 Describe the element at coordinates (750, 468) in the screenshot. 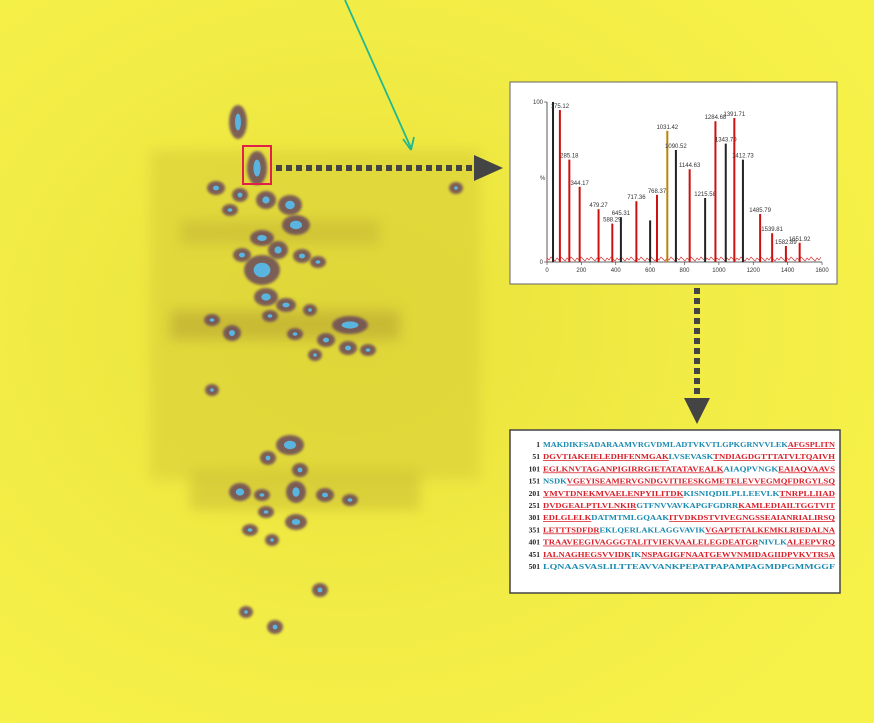

I see `uncovered-sequence: AIAQPVNGK` at that location.